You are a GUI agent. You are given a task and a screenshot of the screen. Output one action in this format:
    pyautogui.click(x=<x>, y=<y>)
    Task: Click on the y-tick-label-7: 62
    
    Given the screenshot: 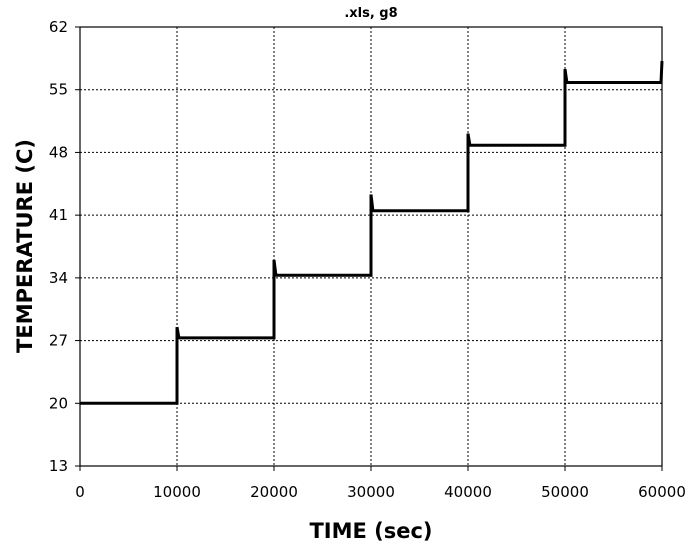 What is the action you would take?
    pyautogui.click(x=58, y=27)
    